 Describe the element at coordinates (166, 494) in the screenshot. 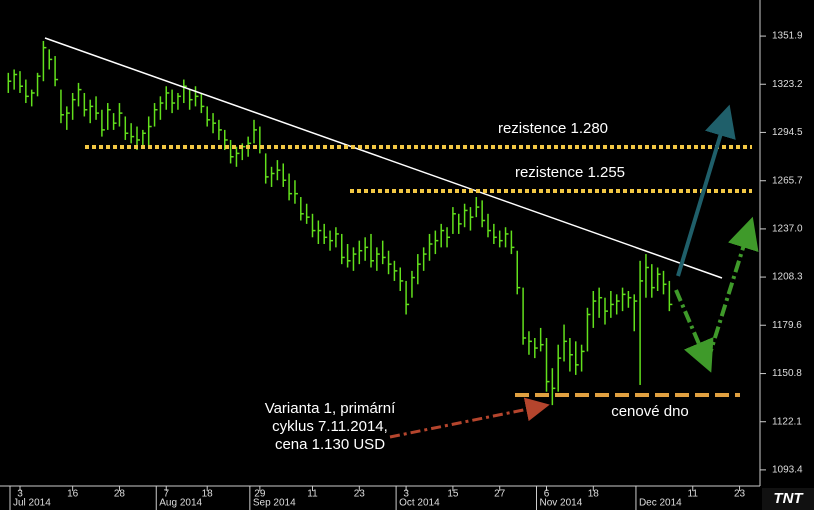

I see `x-tick-label: 7` at that location.